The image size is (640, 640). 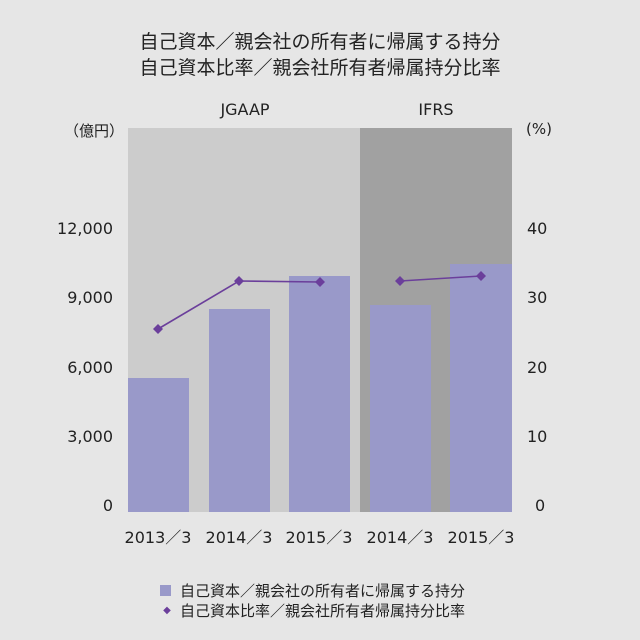 What do you see at coordinates (320, 68) in the screenshot?
I see `chart-title-line-2: 自己資本比率／親会社所有者帰属持分比率` at bounding box center [320, 68].